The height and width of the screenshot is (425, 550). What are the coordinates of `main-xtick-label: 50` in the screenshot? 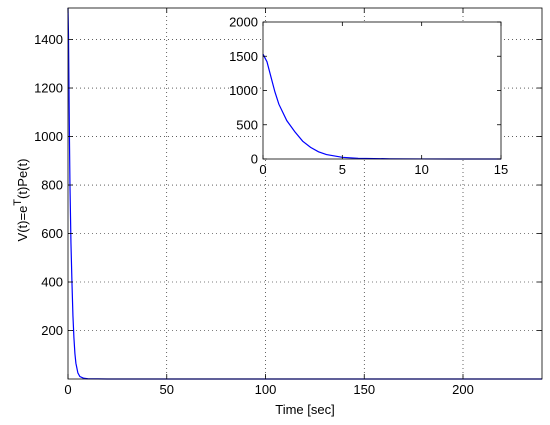 It's located at (167, 389).